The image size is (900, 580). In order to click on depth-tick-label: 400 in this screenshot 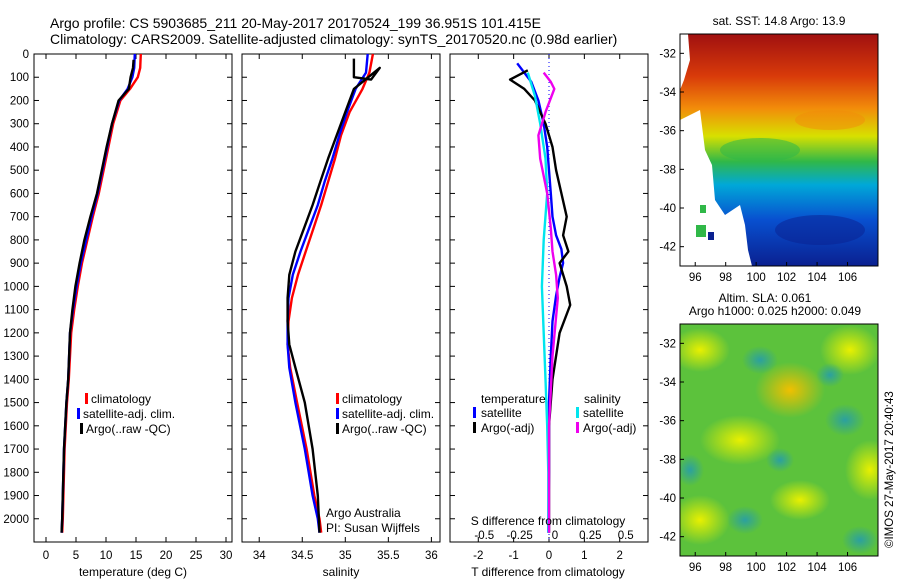, I will do `click(19, 148)`.